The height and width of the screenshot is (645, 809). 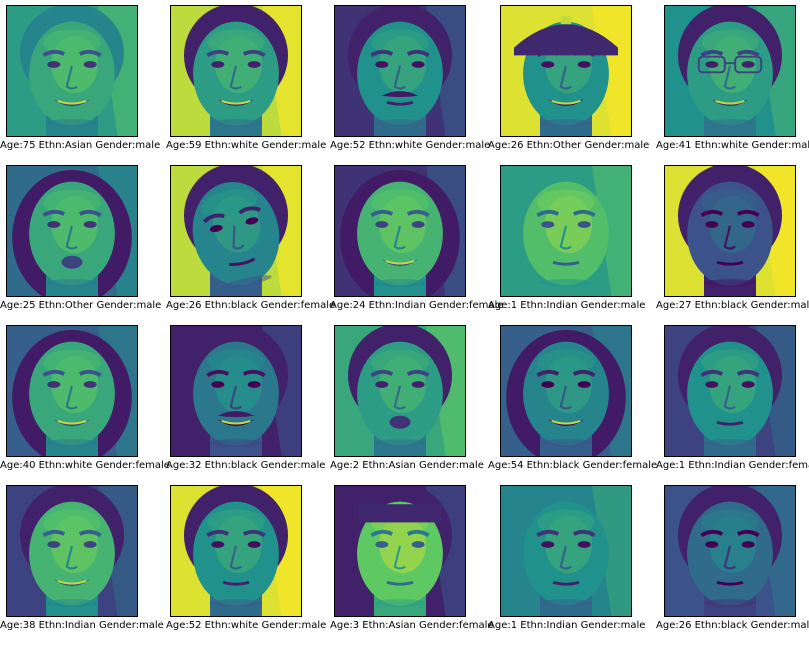 I want to click on face-caption: Age:40 Ethn:white Gender:female, so click(x=85, y=465).